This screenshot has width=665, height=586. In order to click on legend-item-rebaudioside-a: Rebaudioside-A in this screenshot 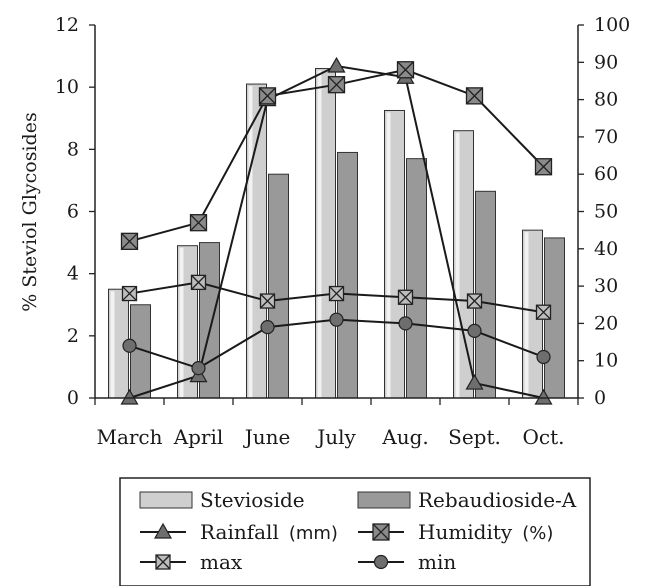, I will do `click(467, 500)`.